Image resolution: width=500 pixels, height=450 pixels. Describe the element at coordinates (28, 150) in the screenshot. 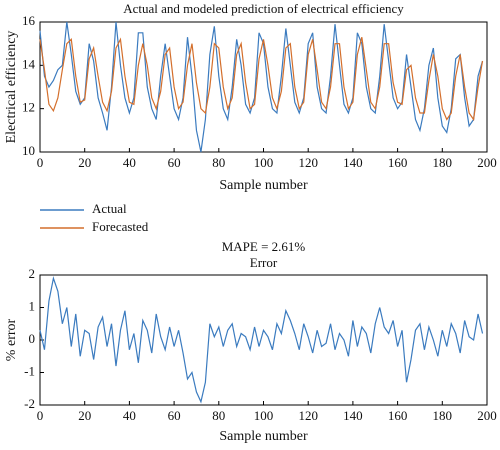

I see `y-tick-label: 10` at that location.